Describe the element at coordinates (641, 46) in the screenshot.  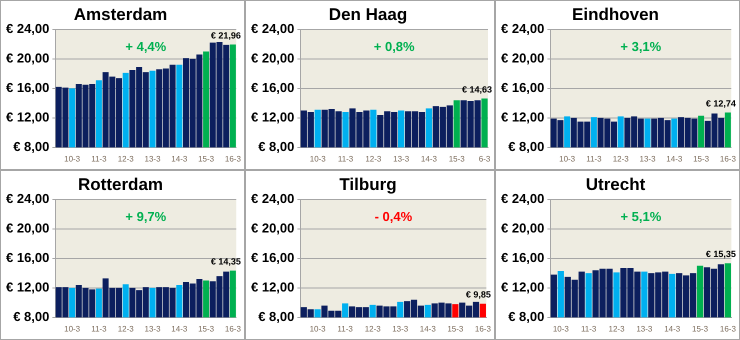
I see `text: + 3,1%` at that location.